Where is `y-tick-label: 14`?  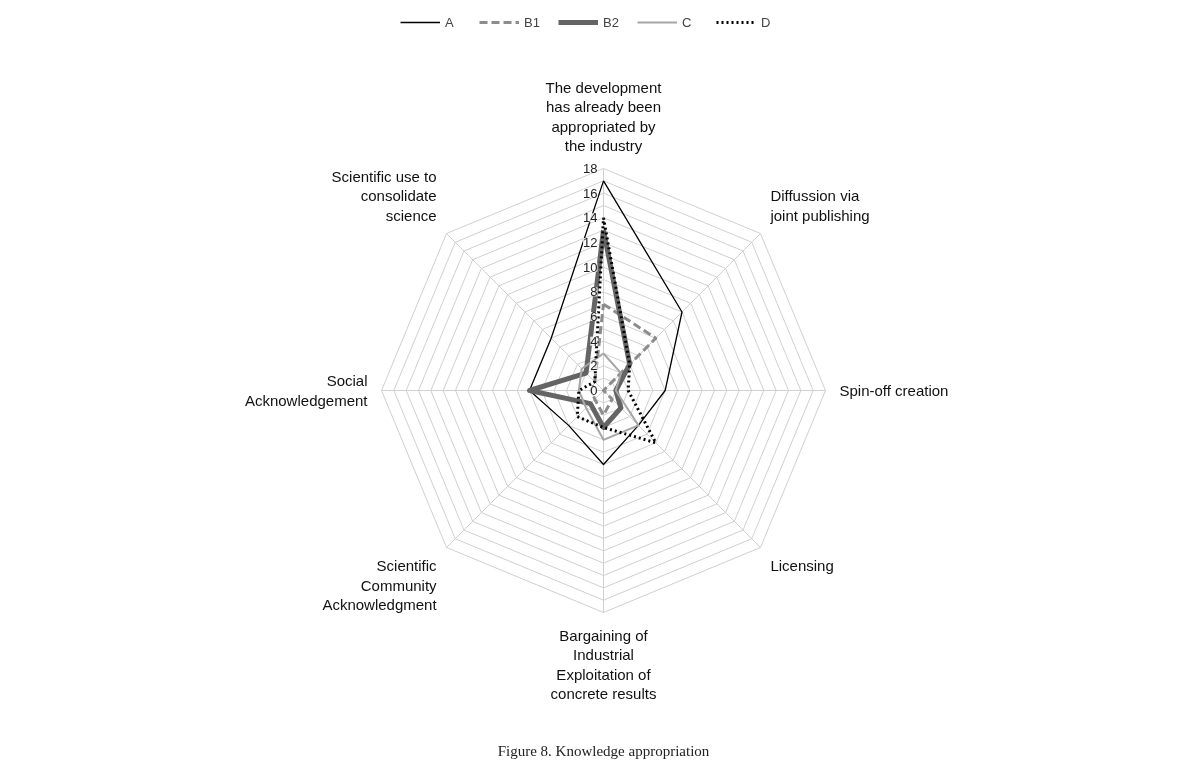 y-tick-label: 14 is located at coordinates (590, 218).